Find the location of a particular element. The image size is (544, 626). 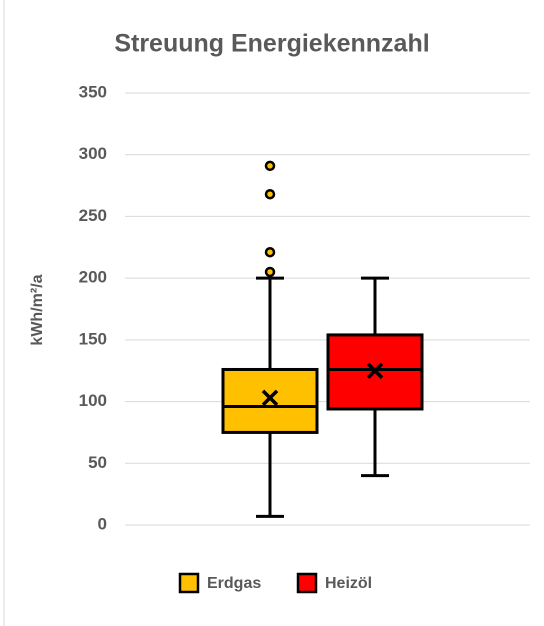

y-tick-label: 350 is located at coordinates (93, 91).